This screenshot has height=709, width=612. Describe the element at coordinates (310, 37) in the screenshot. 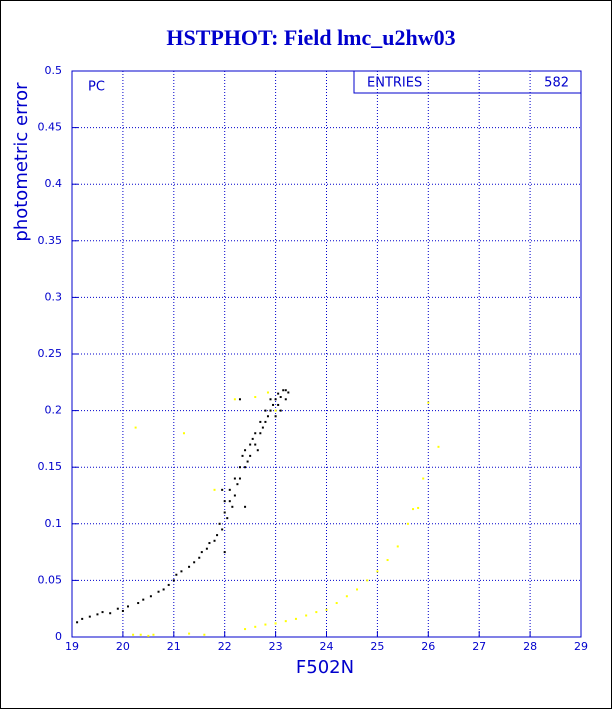

I see `chart-title: HSTPHOT: Field lmc_u2hw03` at that location.